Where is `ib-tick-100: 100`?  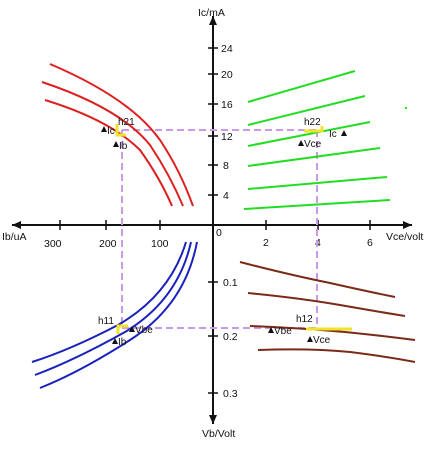
ib-tick-100: 100 is located at coordinates (160, 244).